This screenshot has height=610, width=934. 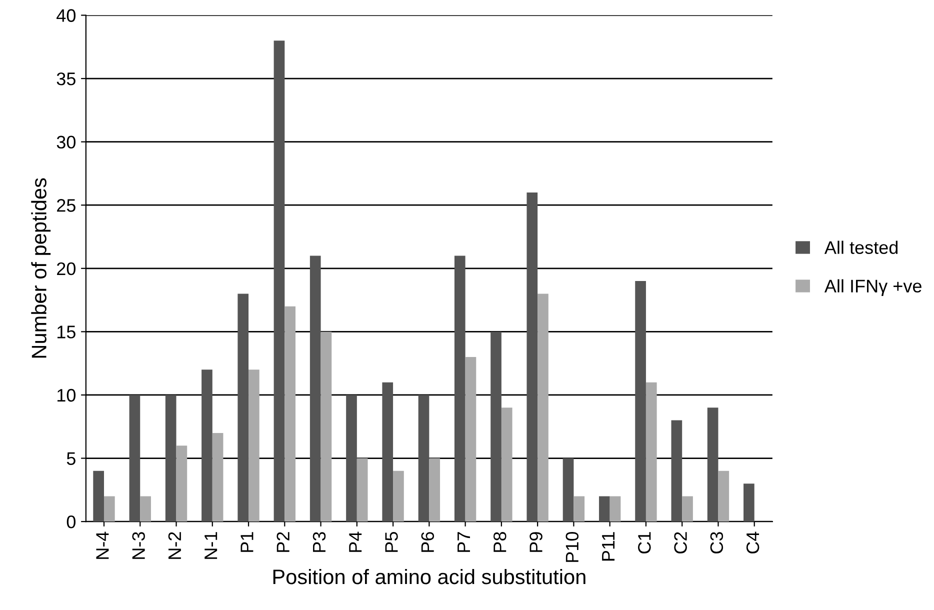 What do you see at coordinates (211, 545) in the screenshot?
I see `x-tick-label: N-1` at bounding box center [211, 545].